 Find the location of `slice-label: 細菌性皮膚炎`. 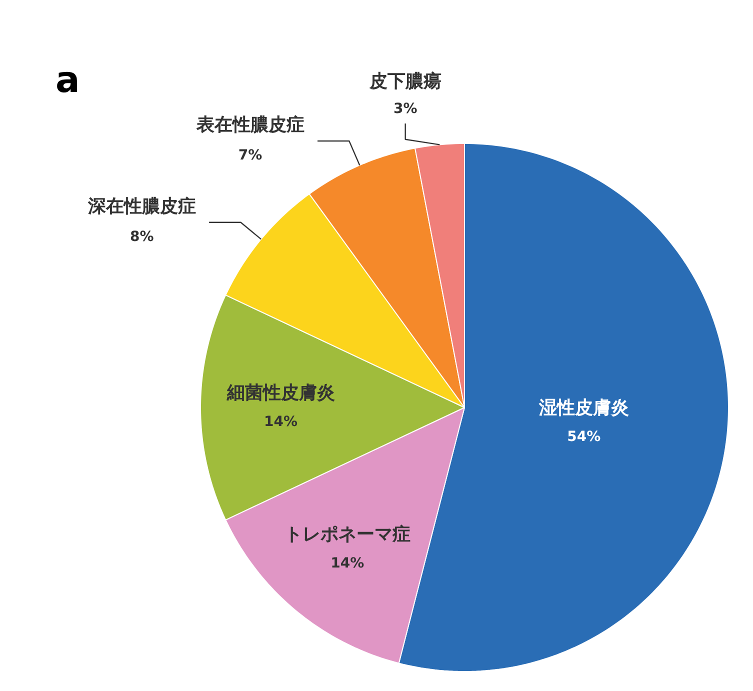

slice-label: 細菌性皮膚炎 is located at coordinates (280, 393).